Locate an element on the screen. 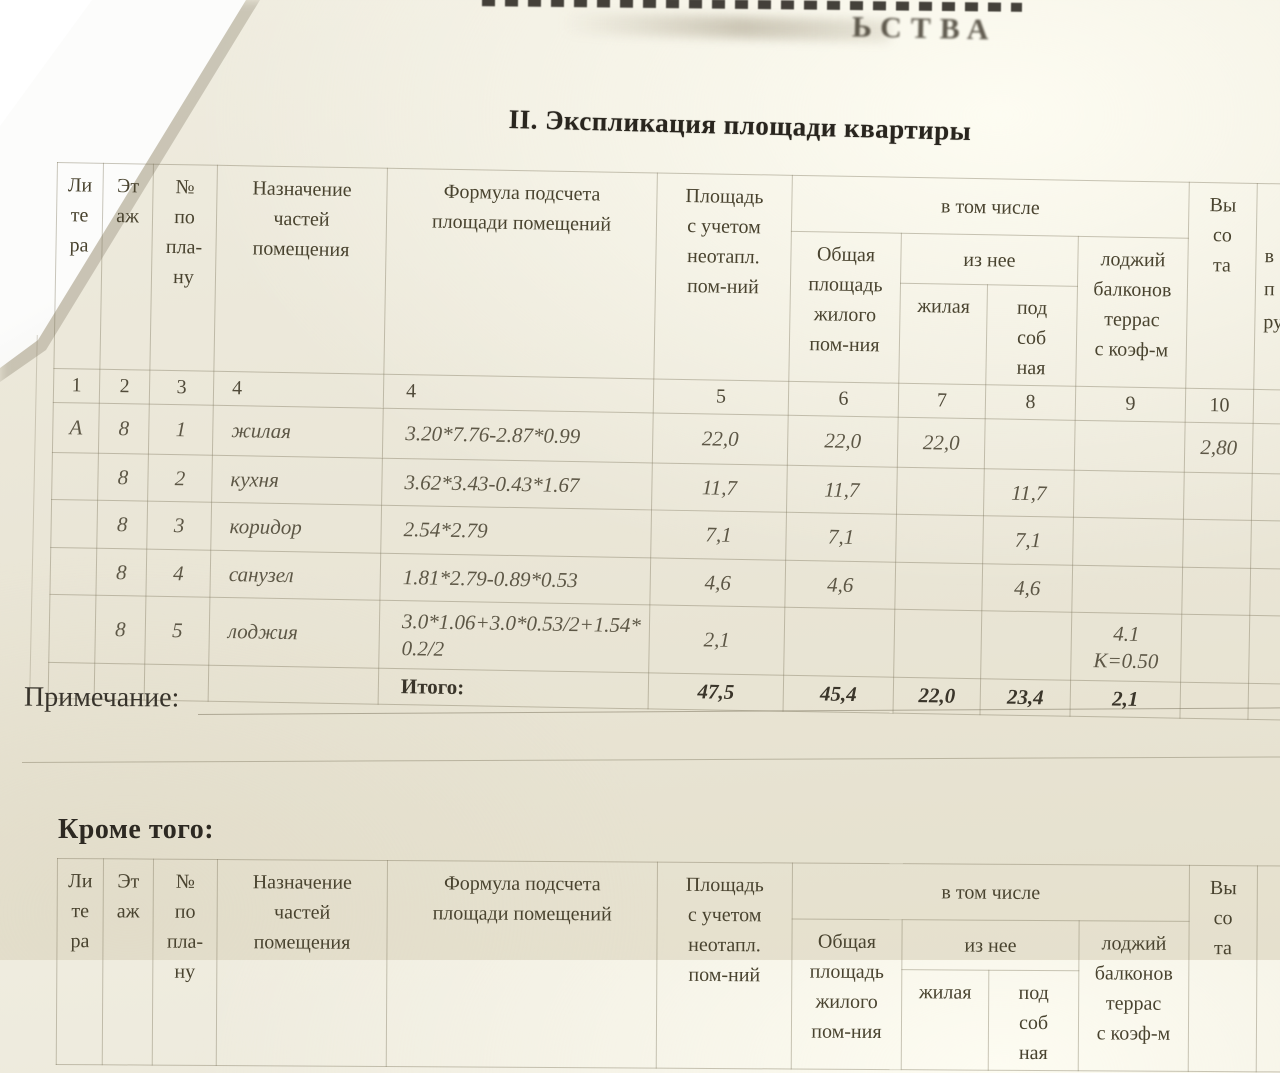 Image resolution: width=1280 pixels, height=1073 pixels. table-cell: 2,80 is located at coordinates (1219, 448).